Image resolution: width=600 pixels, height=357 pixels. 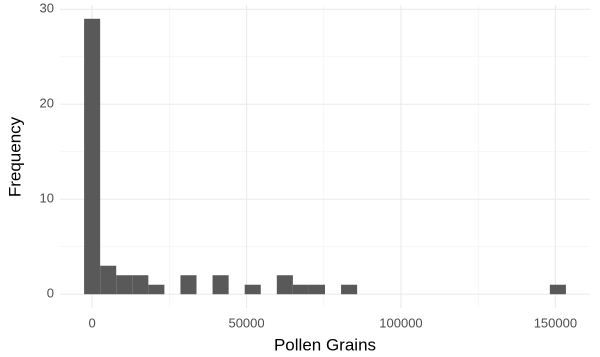 What do you see at coordinates (92, 322) in the screenshot?
I see `x-tick-label: 0` at bounding box center [92, 322].